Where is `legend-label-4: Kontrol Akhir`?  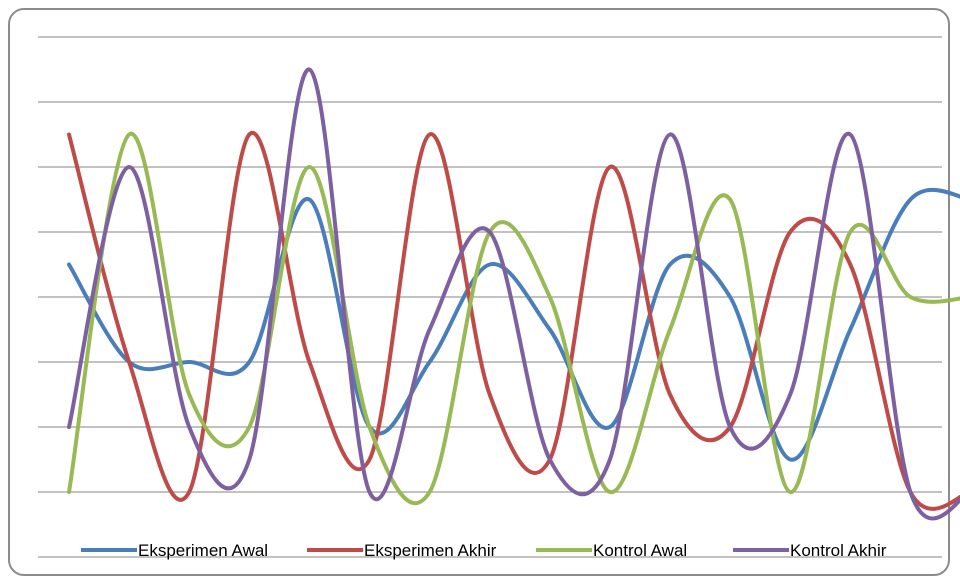 legend-label-4: Kontrol Akhir is located at coordinates (838, 550).